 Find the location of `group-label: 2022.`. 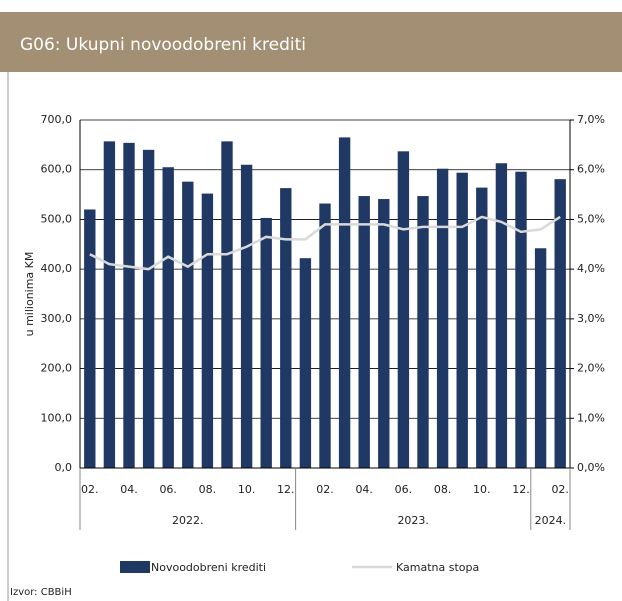

group-label: 2022. is located at coordinates (188, 520).